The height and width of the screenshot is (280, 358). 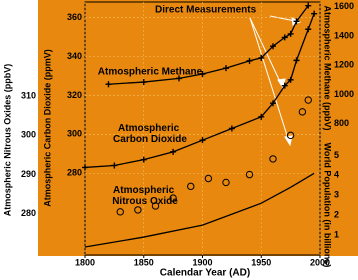 What do you see at coordinates (74, 56) in the screenshot?
I see `tick-label: 340` at bounding box center [74, 56].